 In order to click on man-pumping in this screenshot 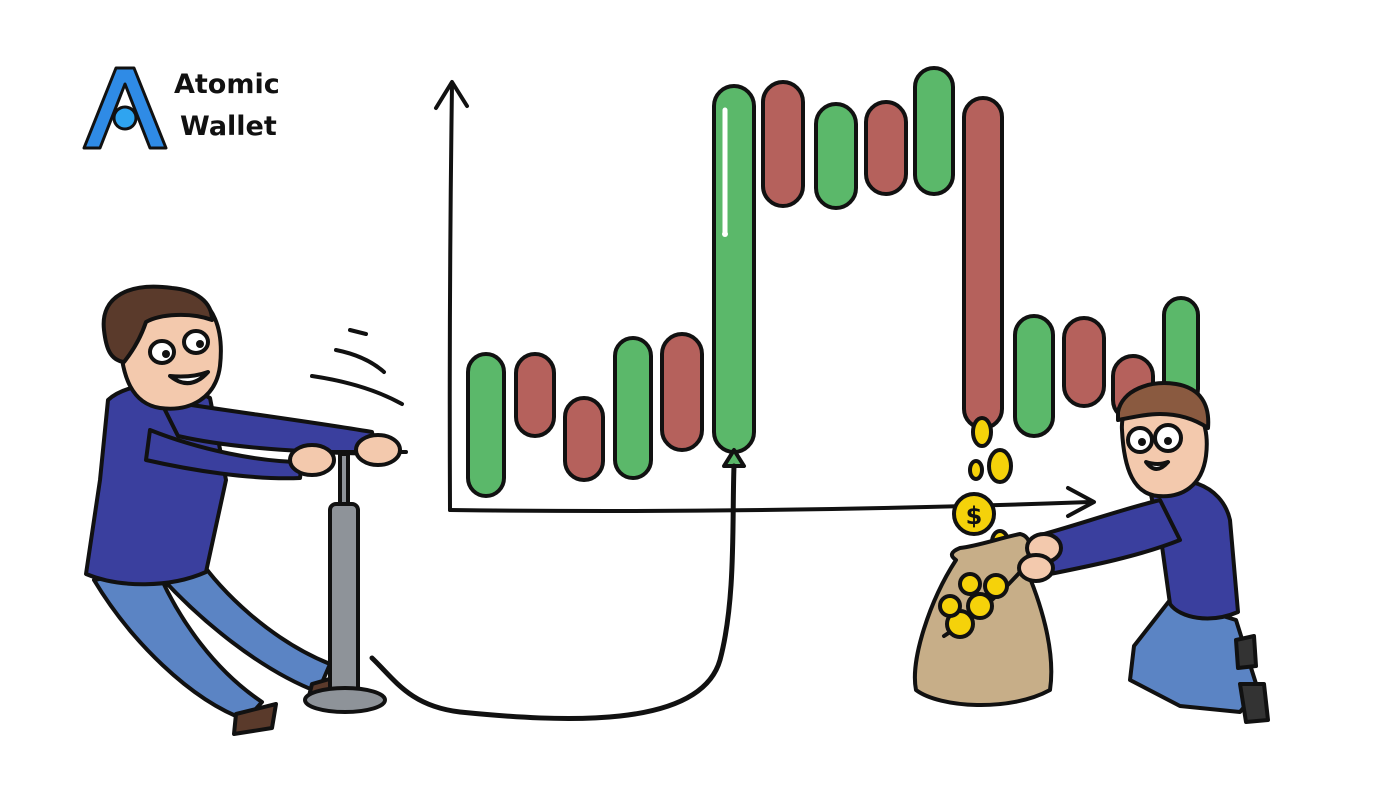, I will do `click(246, 510)`.